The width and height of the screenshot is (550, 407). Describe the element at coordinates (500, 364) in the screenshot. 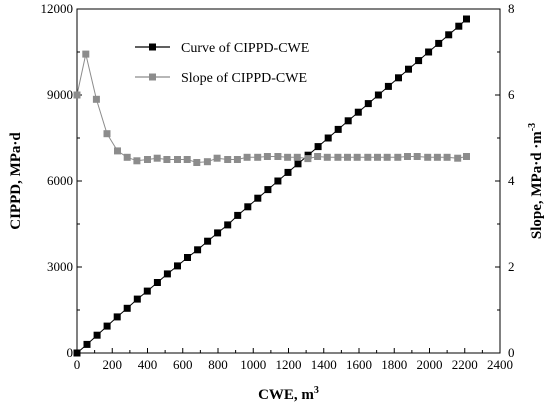

I see `x-tick-label: 2400` at that location.